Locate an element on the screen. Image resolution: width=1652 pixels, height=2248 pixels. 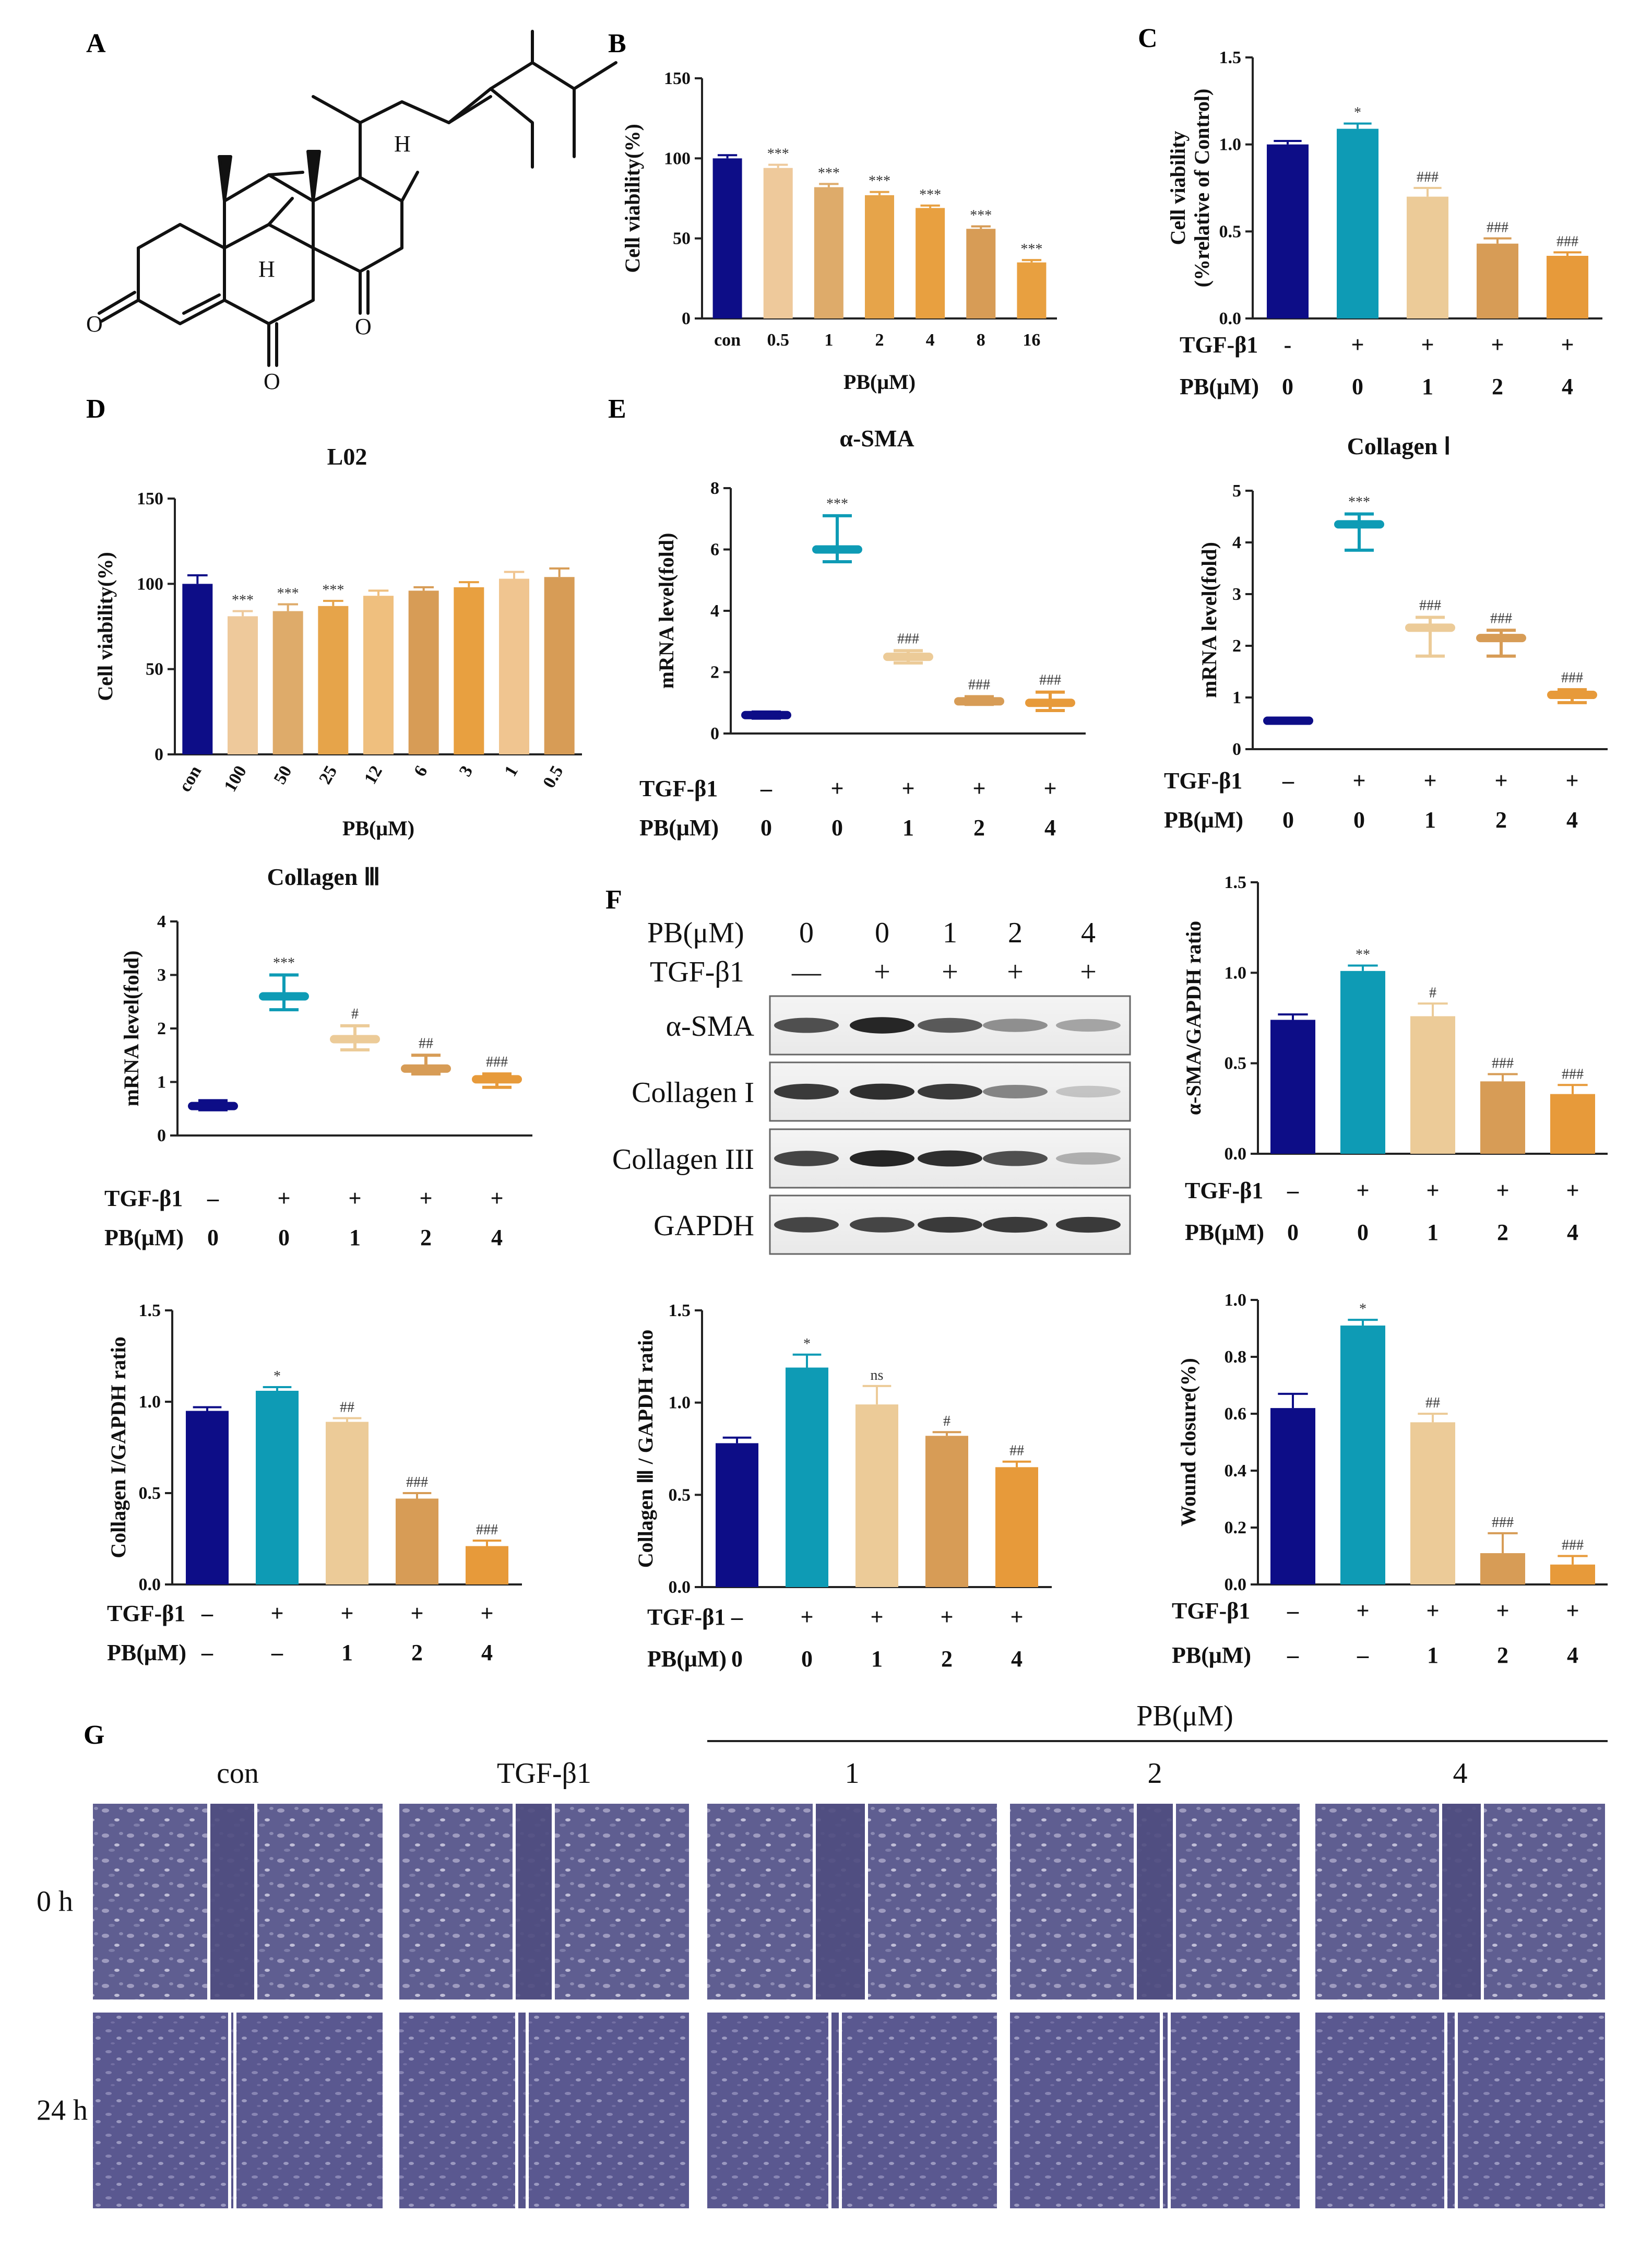
blot-pb-label: PB(μM) is located at coordinates (695, 933).